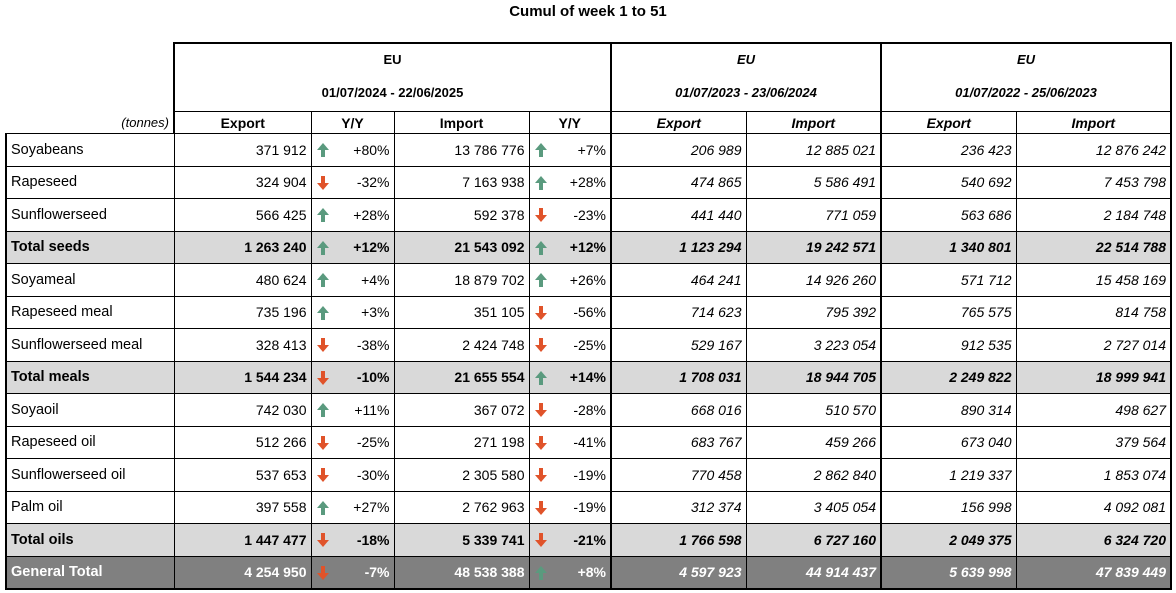 This screenshot has height=593, width=1176. Describe the element at coordinates (584, 377) in the screenshot. I see `import-yy: +14%` at that location.